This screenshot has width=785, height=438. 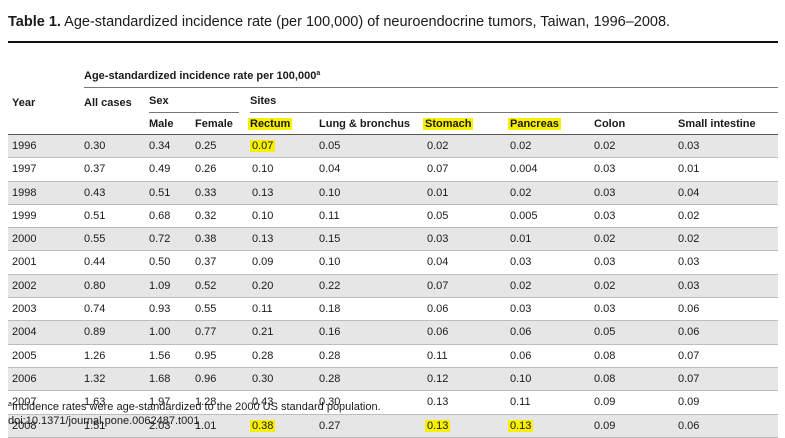 I want to click on table-cell: 0.05, so click(x=438, y=215).